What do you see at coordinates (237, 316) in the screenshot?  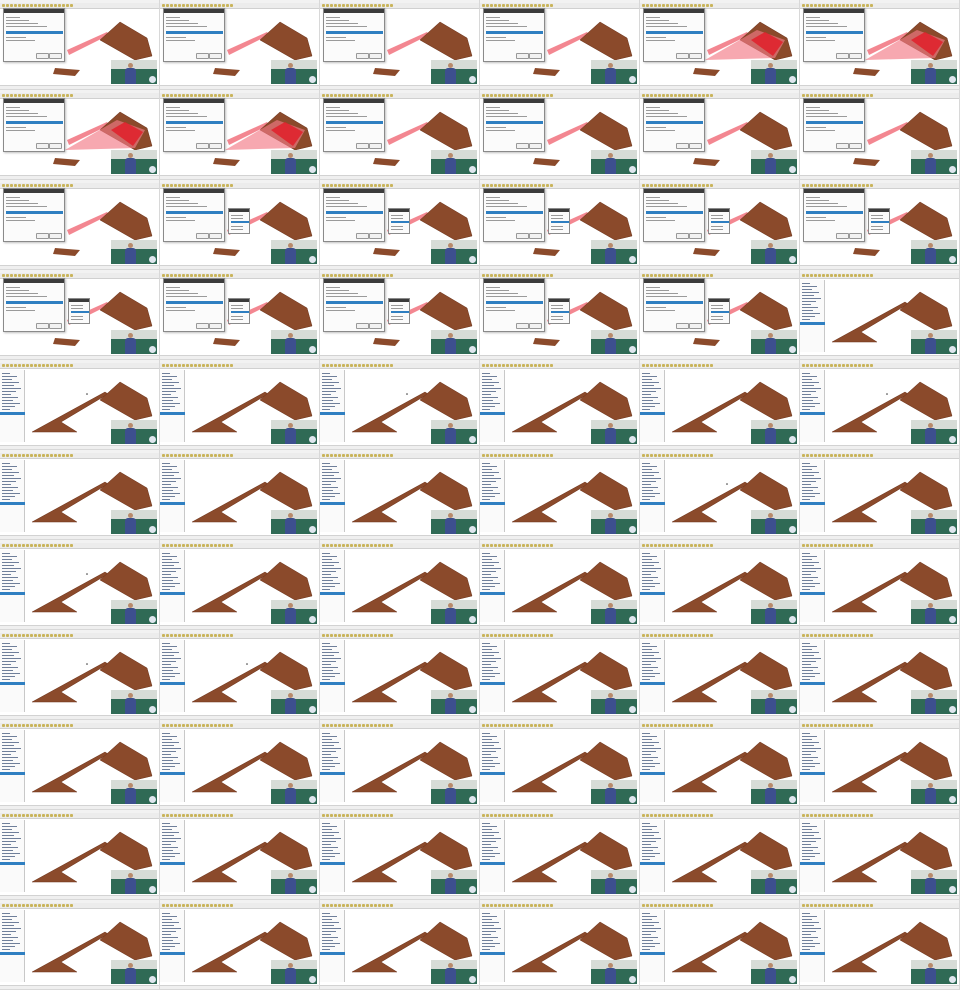 I see `sub-dialog-field` at bounding box center [237, 316].